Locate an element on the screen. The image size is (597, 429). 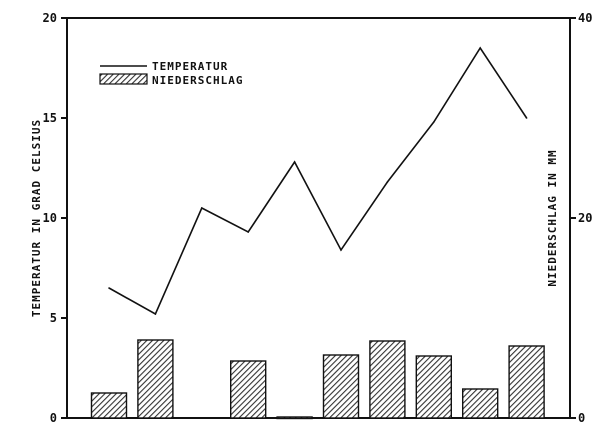
y-left-tick-label: 0 is located at coordinates (53, 418).